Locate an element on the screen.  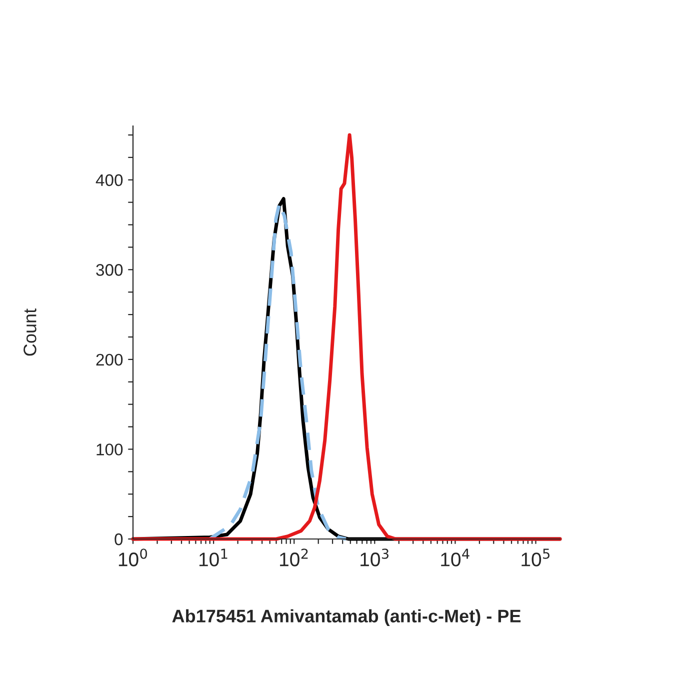
y-tick-label: 300 is located at coordinates (109, 270).